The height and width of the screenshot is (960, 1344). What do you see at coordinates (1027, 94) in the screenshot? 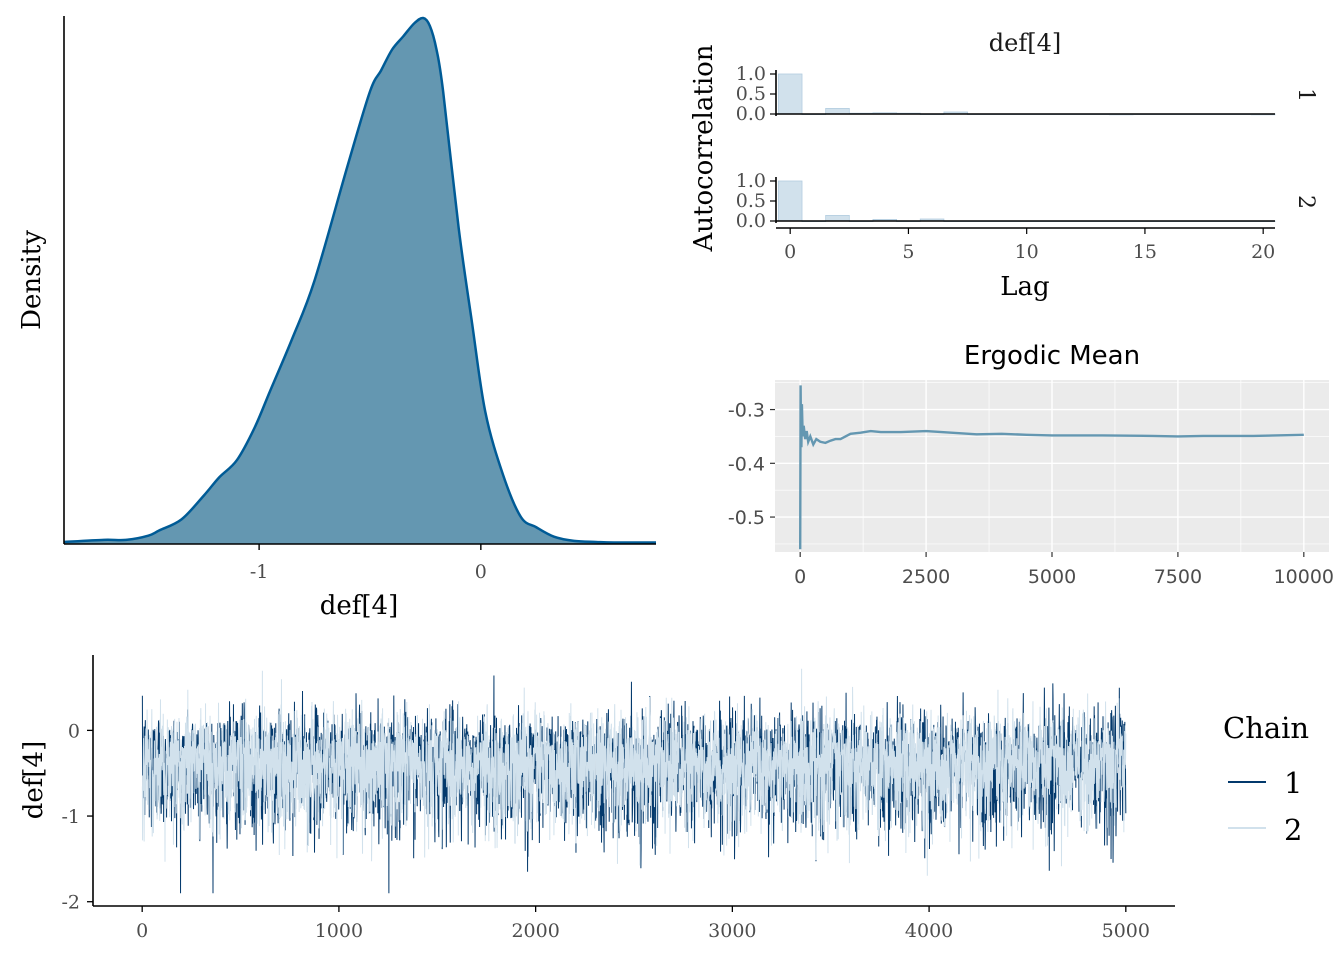
I see `acf-facet-chain-1: 0.00.51.0 1` at bounding box center [1027, 94].